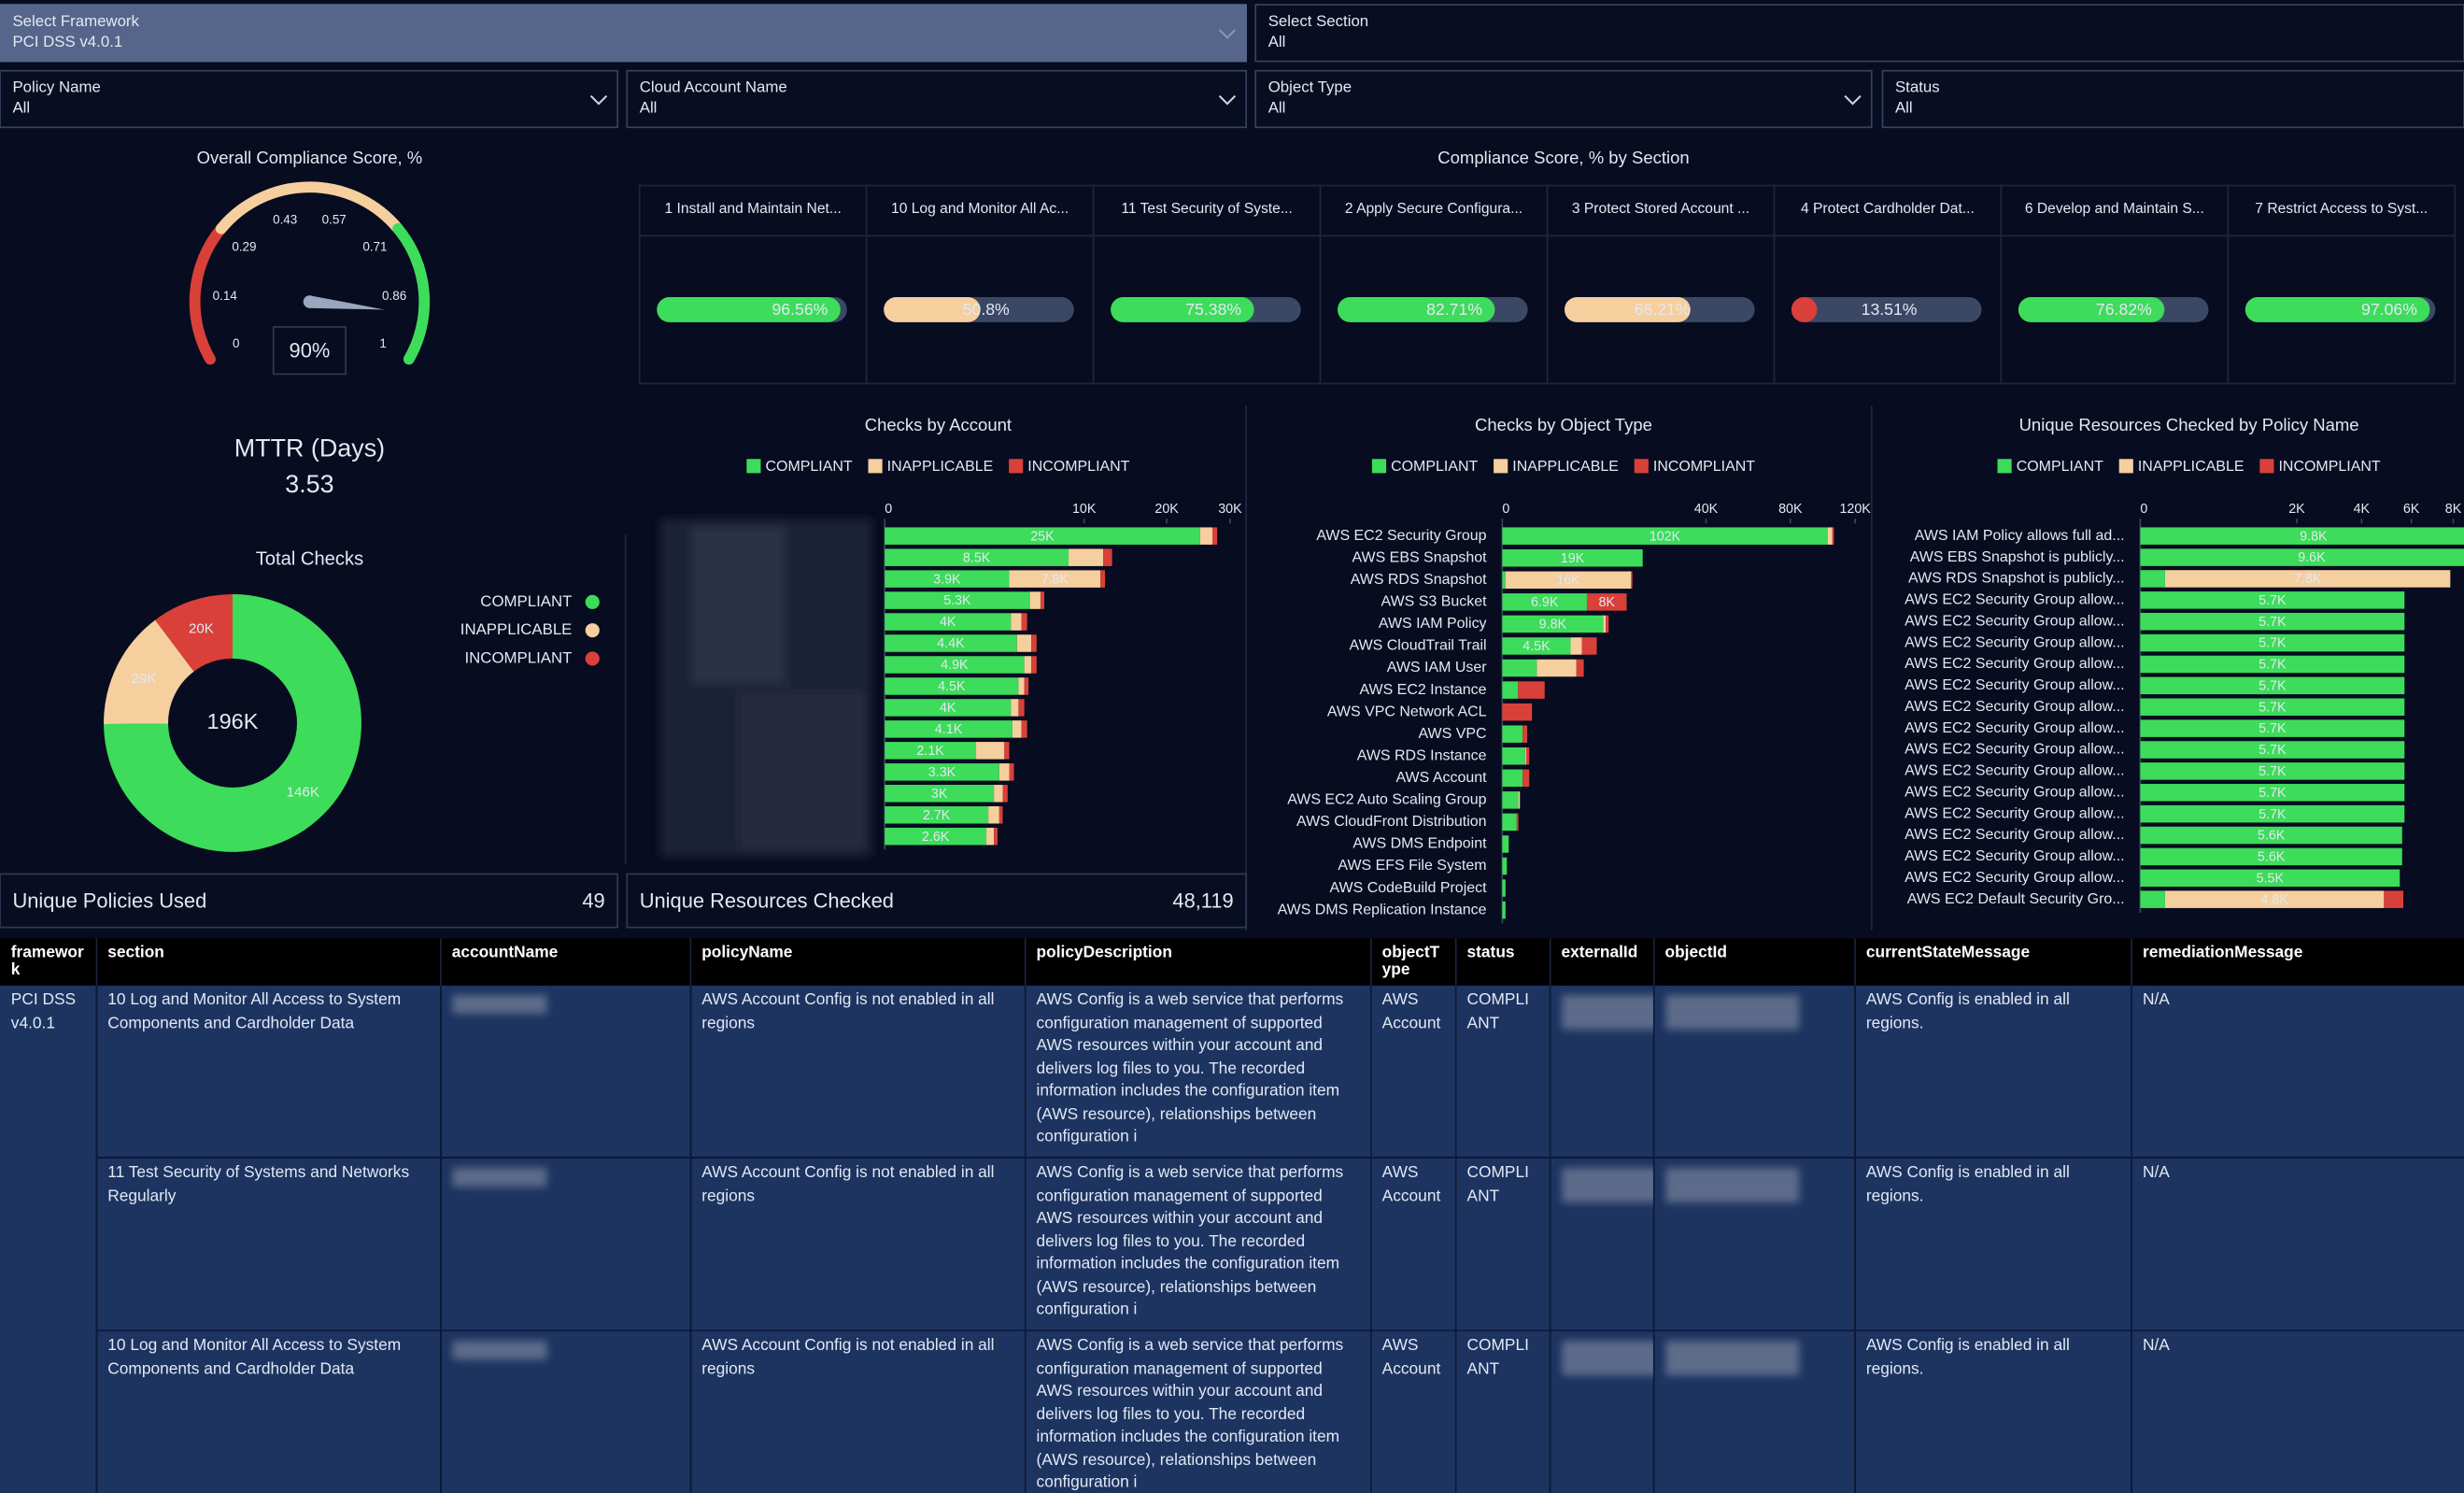  Describe the element at coordinates (1993, 1411) in the screenshot. I see `table-cell: AWS Config is enabled in all regions.` at that location.